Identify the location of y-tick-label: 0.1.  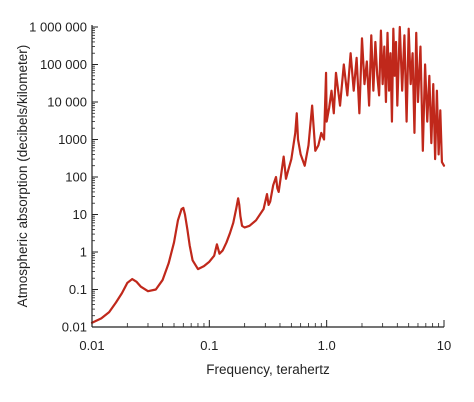
(78, 289).